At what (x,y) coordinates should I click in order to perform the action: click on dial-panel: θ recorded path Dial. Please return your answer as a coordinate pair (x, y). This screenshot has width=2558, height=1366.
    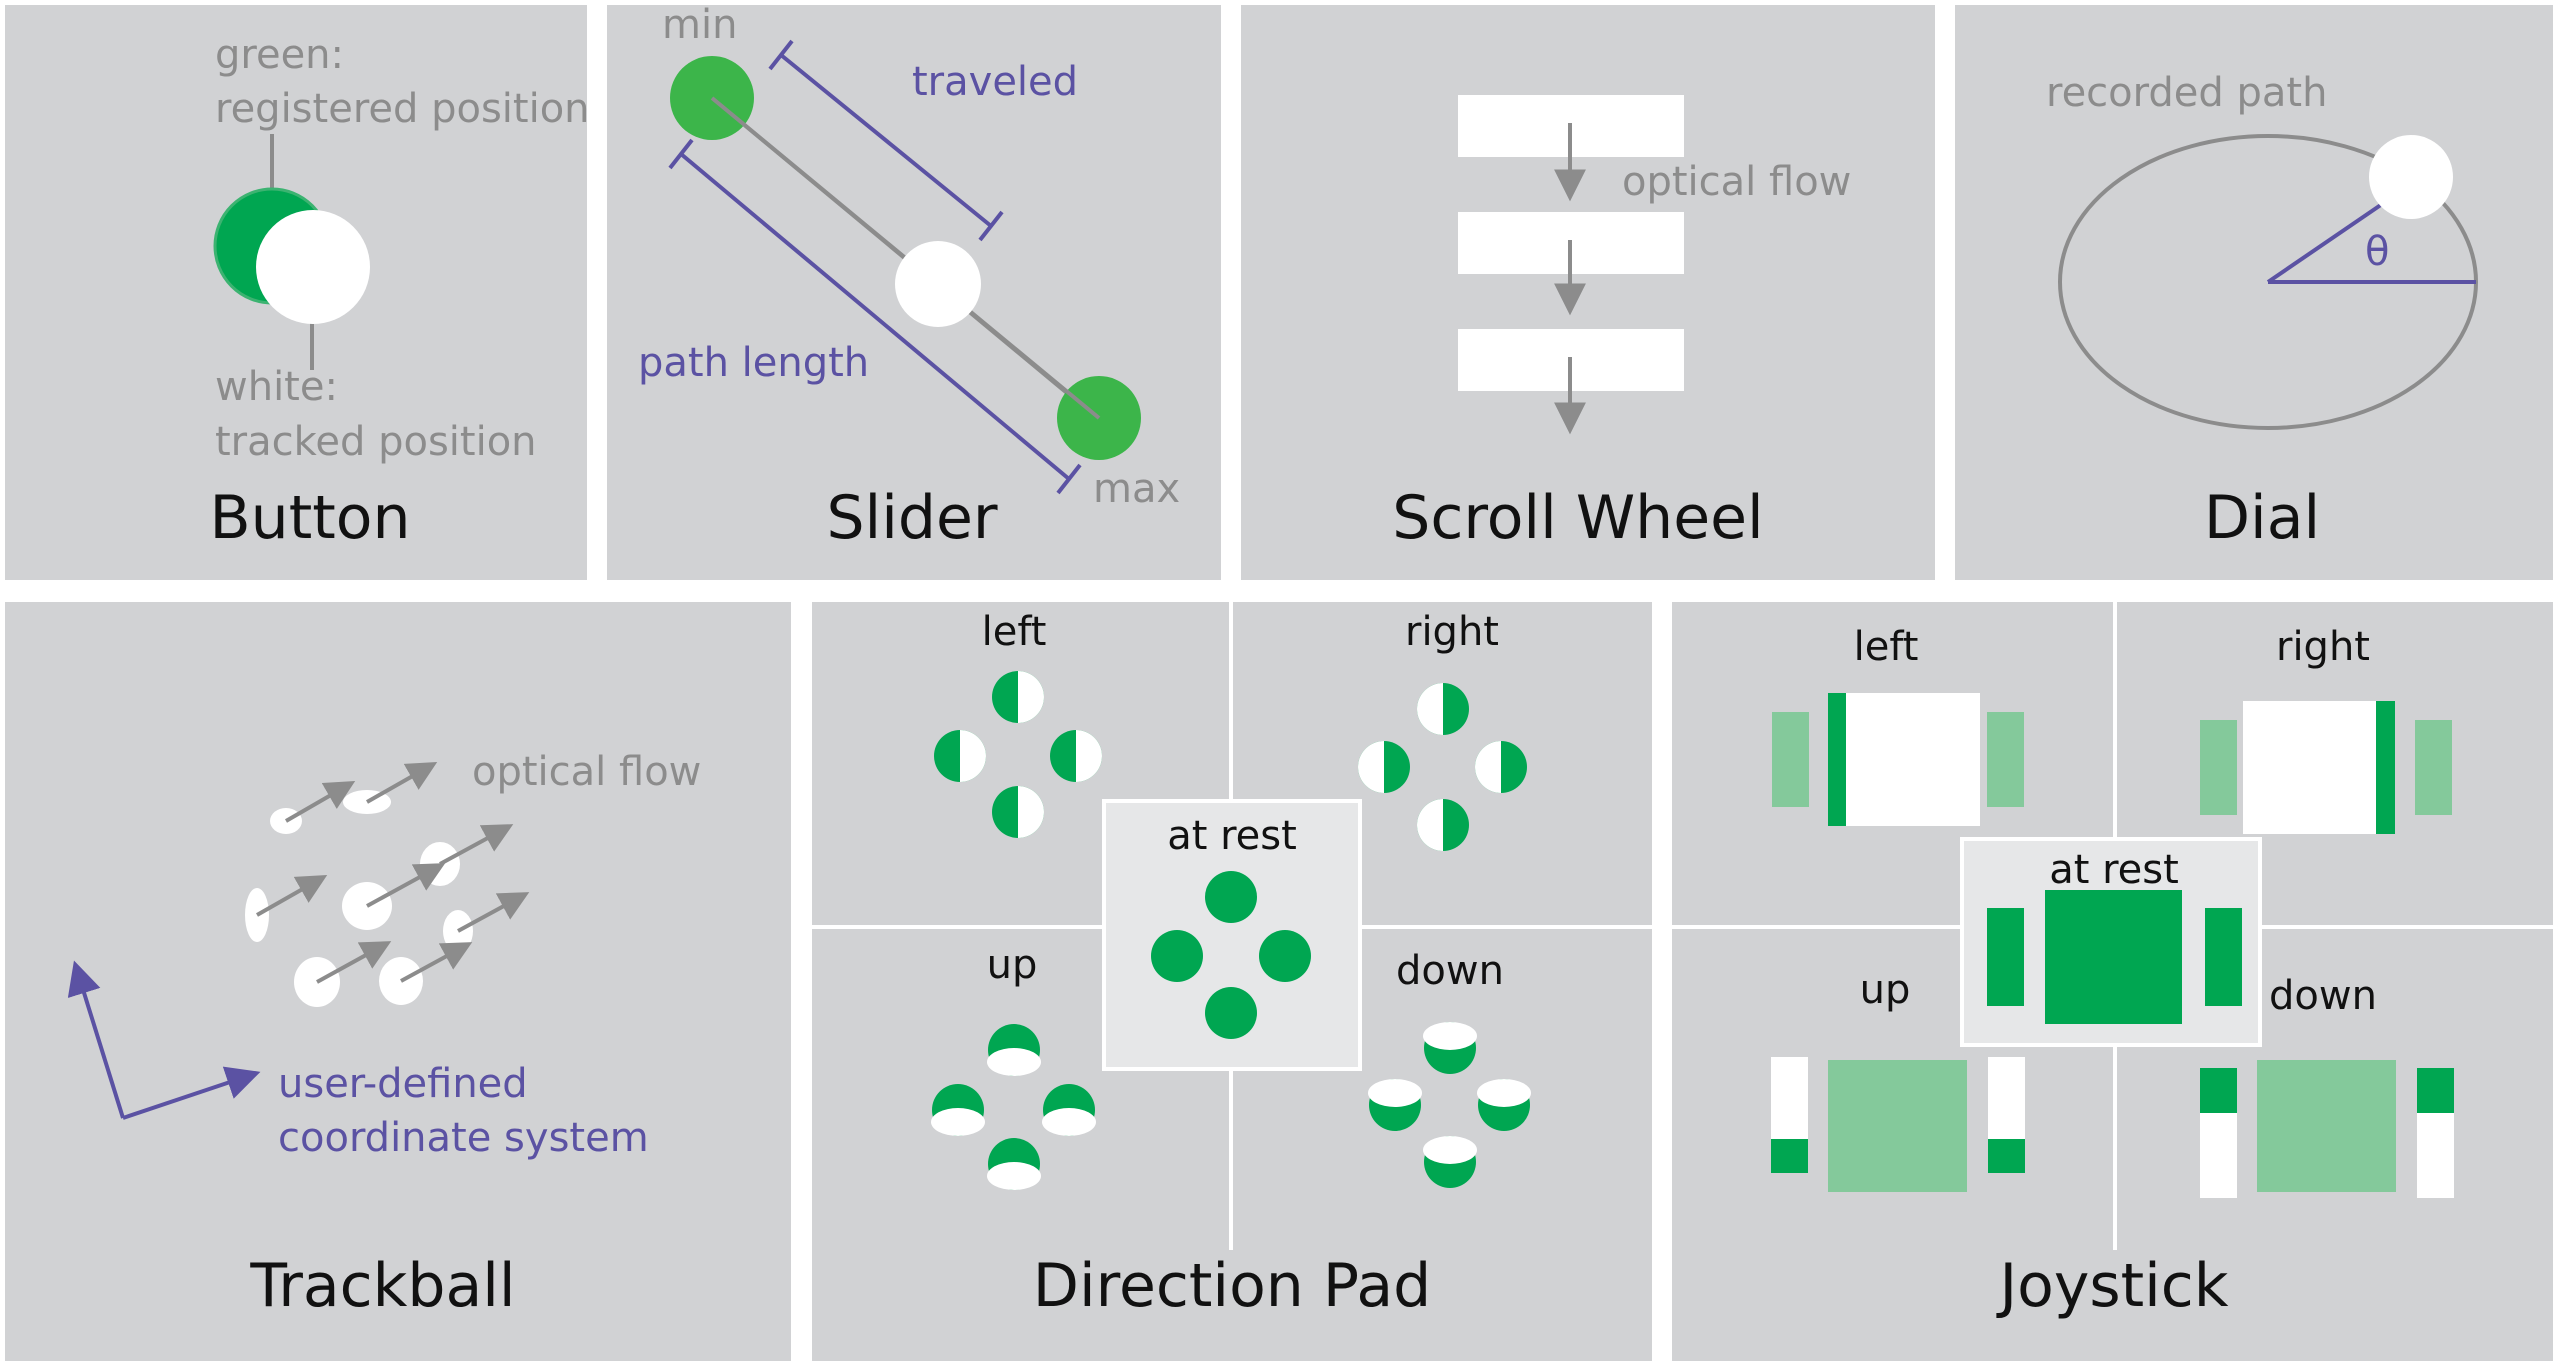
    Looking at the image, I should click on (2254, 292).